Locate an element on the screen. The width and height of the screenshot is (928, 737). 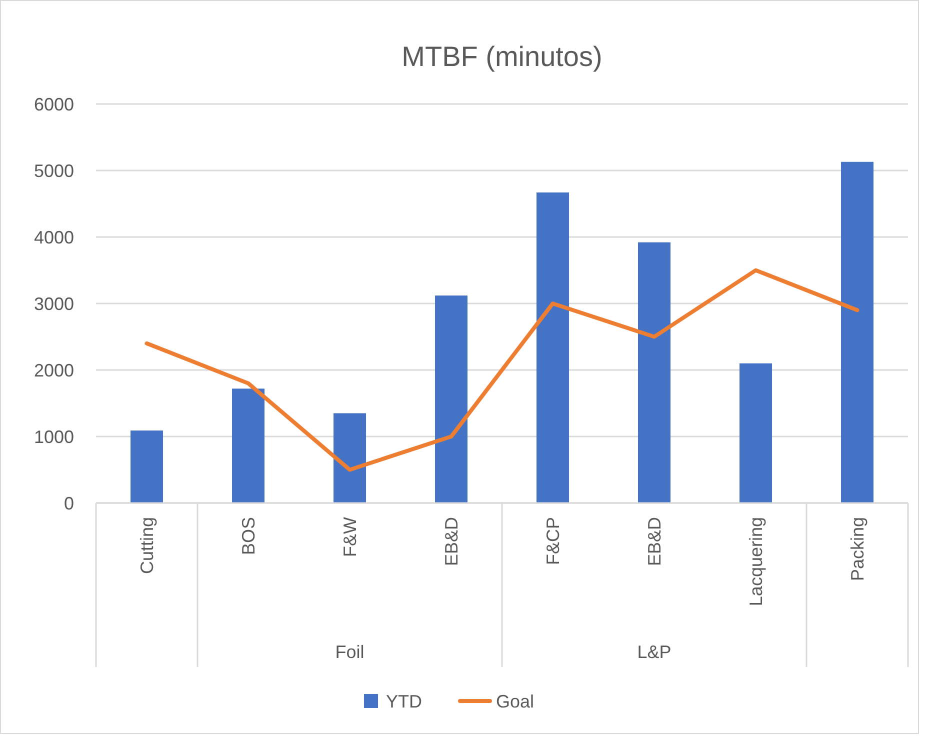
legend-label: YTD is located at coordinates (404, 701).